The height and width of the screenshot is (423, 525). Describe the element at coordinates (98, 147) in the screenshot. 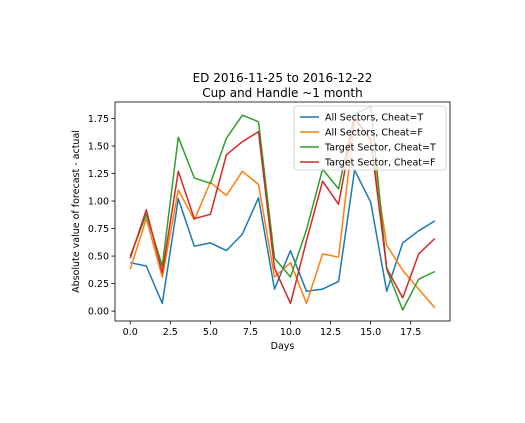

I see `y-tick-label: 1.50` at that location.